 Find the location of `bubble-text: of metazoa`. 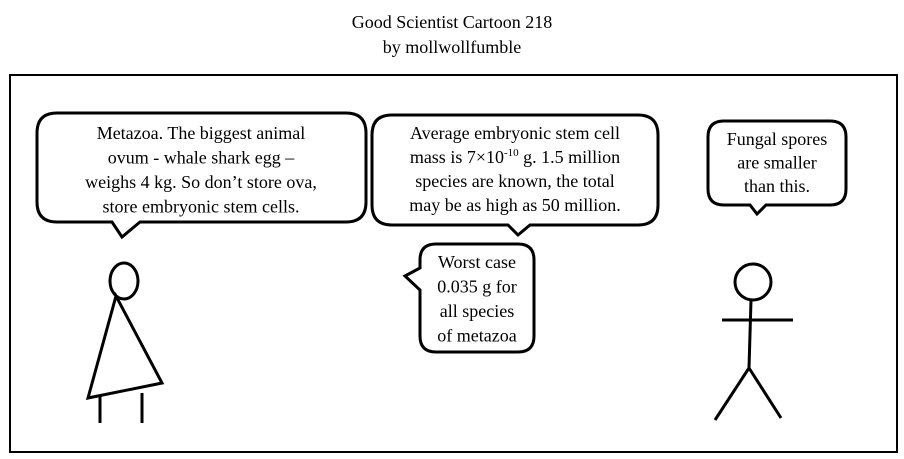

bubble-text: of metazoa is located at coordinates (476, 336).